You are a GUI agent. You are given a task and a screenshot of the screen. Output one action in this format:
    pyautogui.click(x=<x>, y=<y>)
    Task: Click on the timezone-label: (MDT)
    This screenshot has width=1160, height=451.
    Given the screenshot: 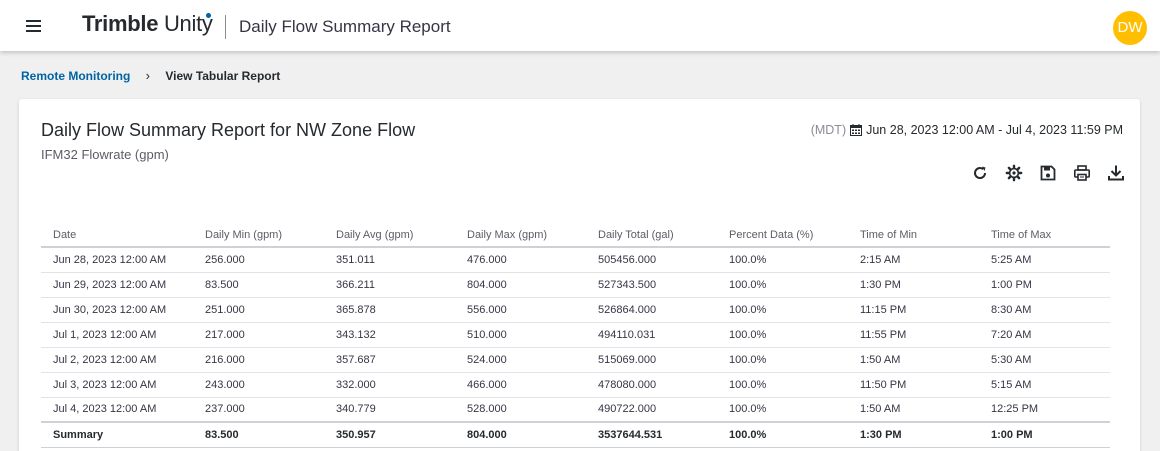 What is the action you would take?
    pyautogui.click(x=828, y=130)
    